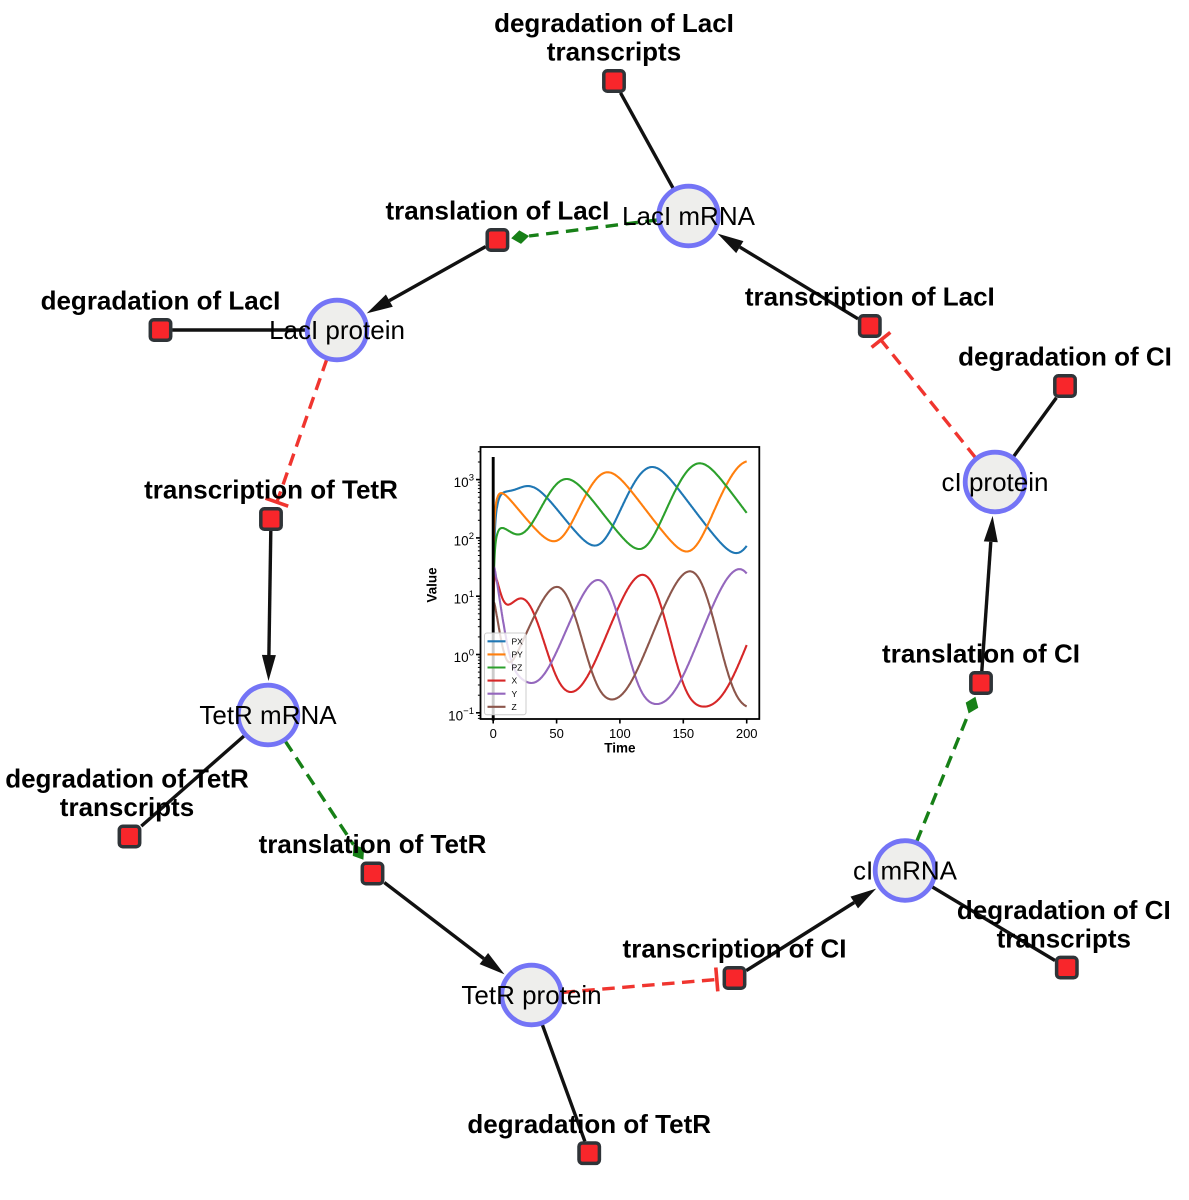  I want to click on svg-text: LacI mRNA, so click(689, 216).